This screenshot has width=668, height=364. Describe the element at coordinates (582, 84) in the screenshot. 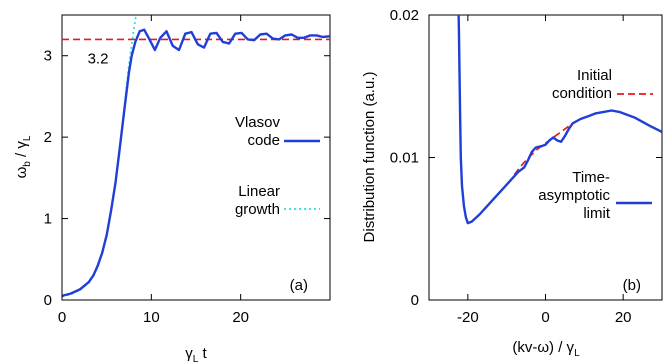

I see `legend-entry-label: Initial condition` at that location.